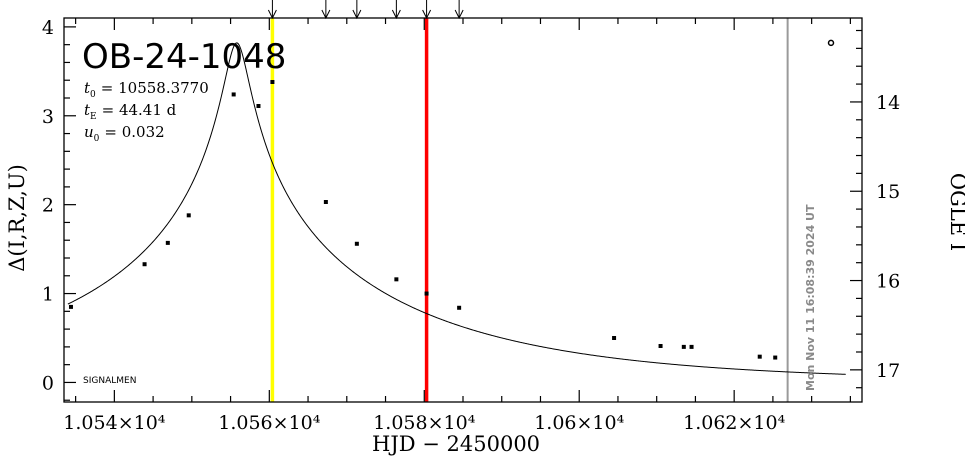 The height and width of the screenshot is (459, 965). I want to click on y2-axis-label: OGLE I, so click(955, 212).